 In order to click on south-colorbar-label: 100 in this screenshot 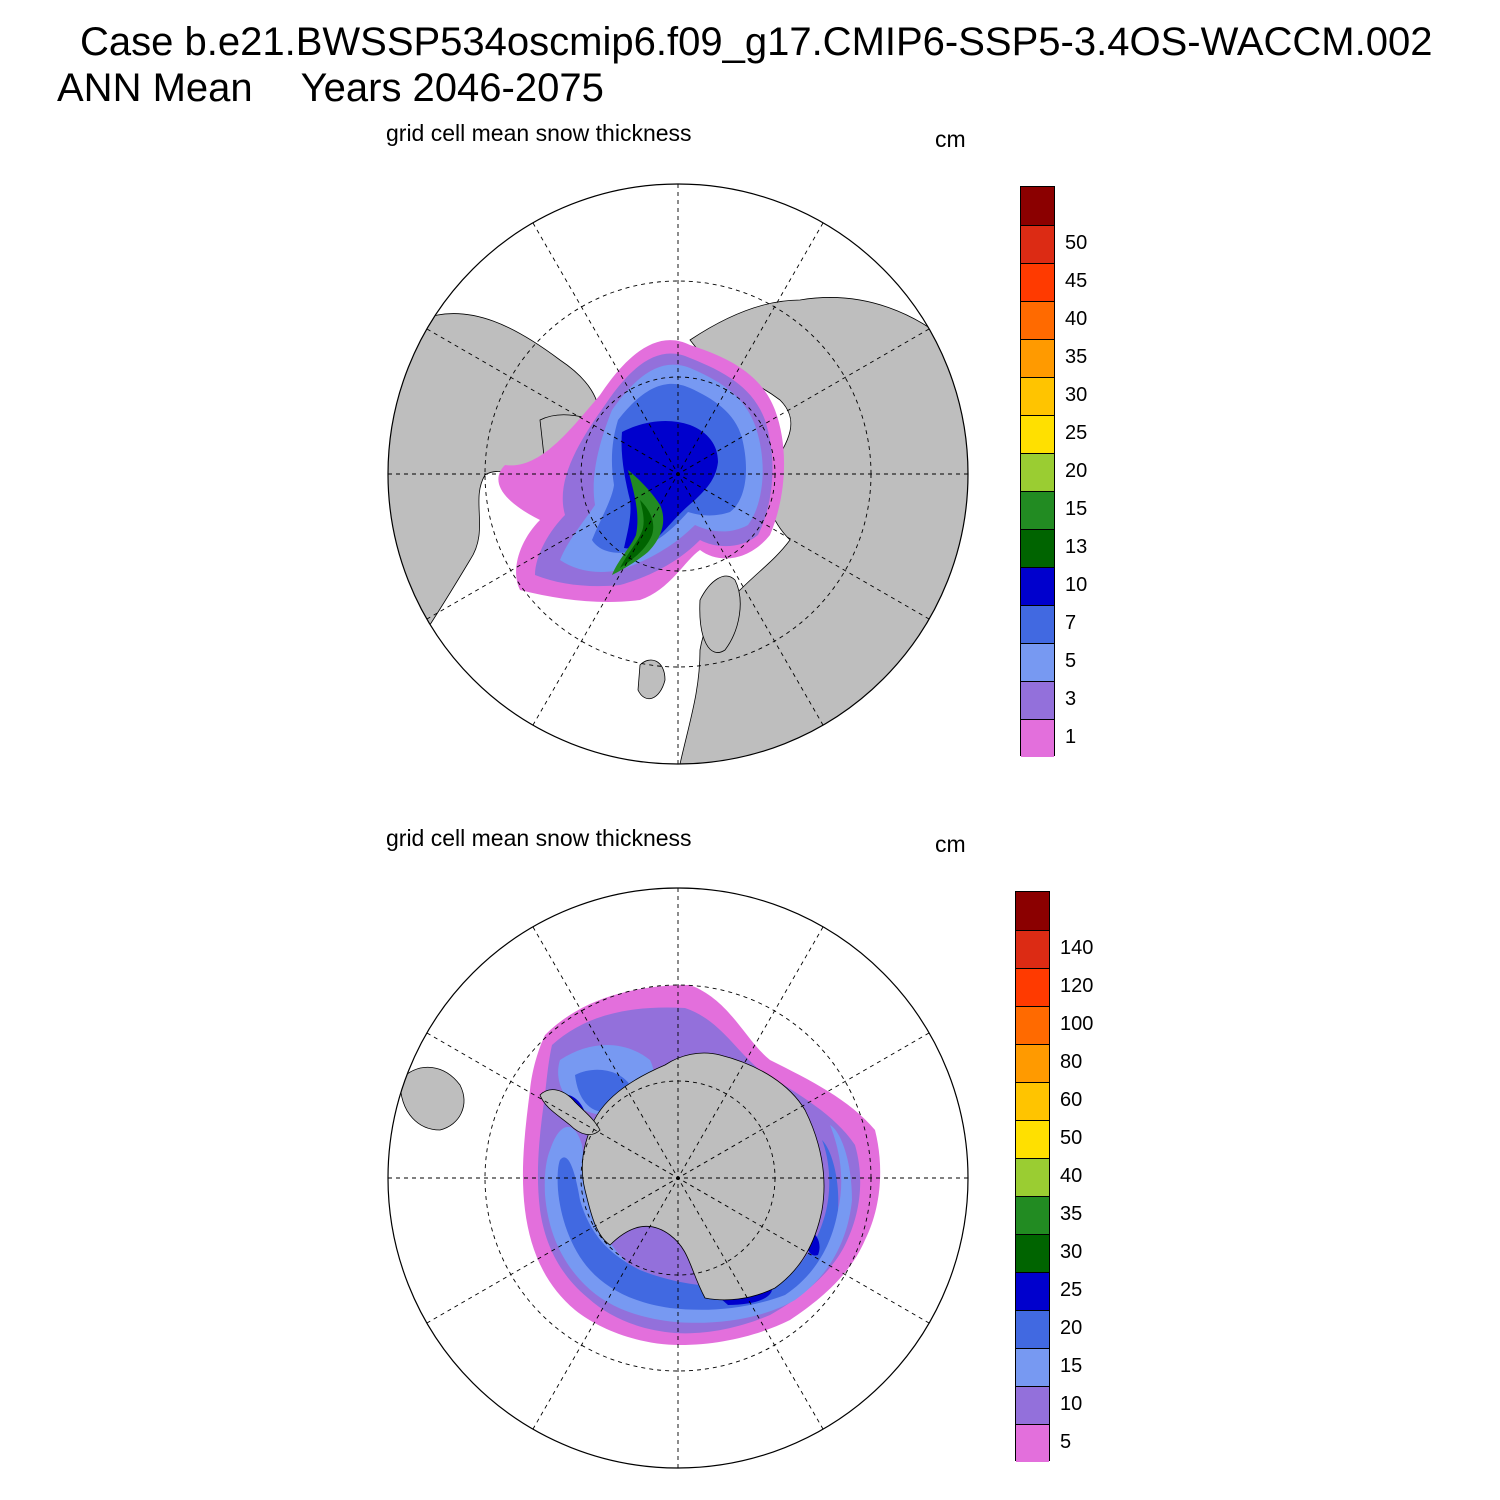, I will do `click(1077, 1024)`.